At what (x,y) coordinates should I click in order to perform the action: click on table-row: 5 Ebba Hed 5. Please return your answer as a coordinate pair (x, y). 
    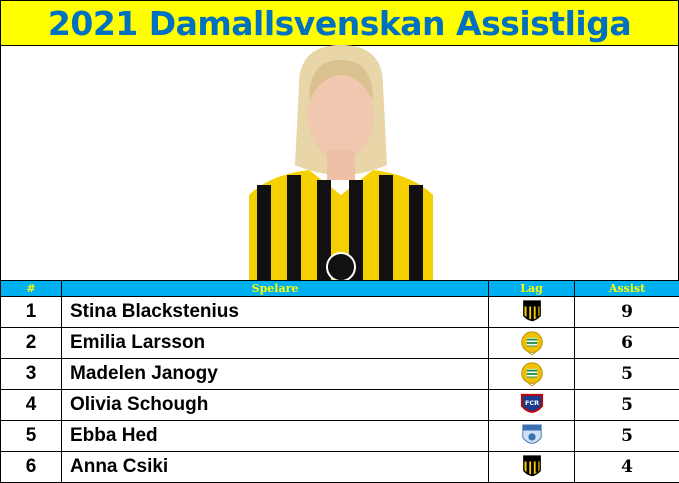
    Looking at the image, I should click on (340, 436).